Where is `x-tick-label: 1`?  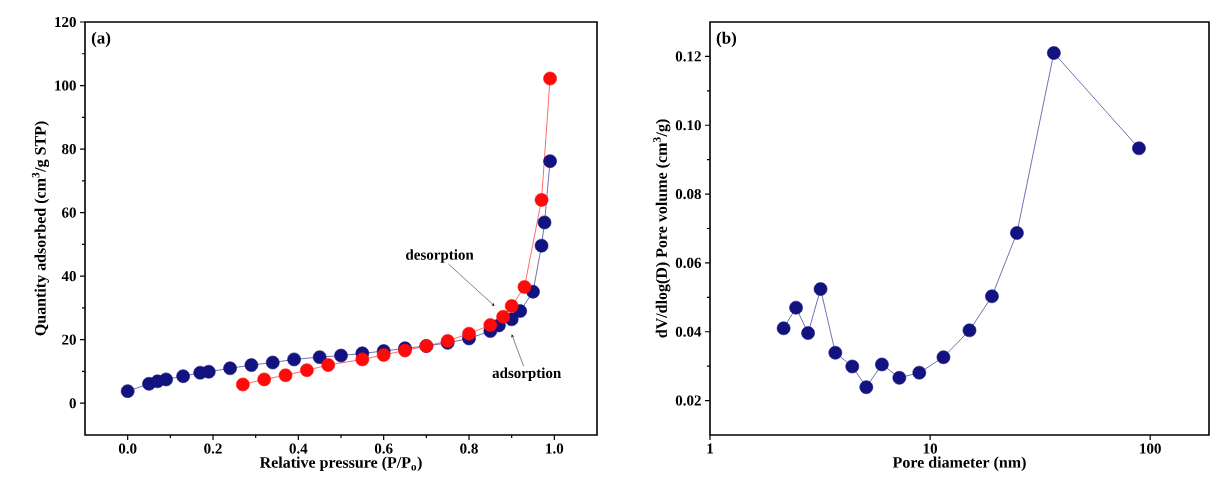
x-tick-label: 1 is located at coordinates (710, 448).